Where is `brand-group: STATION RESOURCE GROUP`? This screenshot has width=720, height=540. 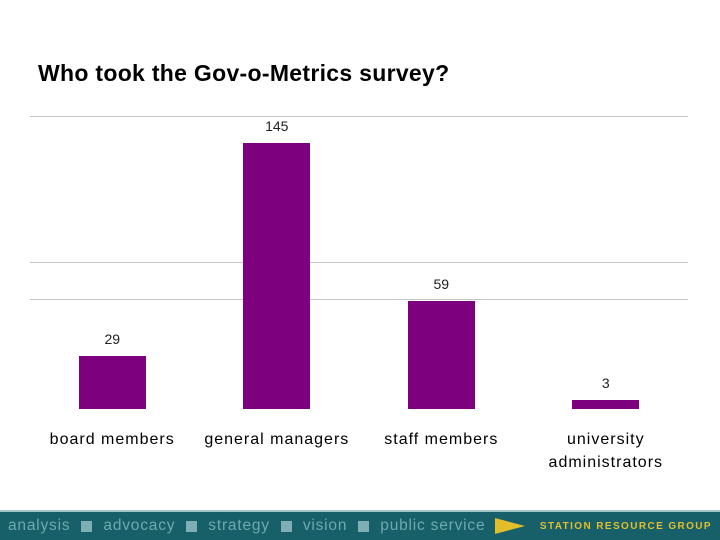 brand-group: STATION RESOURCE GROUP is located at coordinates (603, 526).